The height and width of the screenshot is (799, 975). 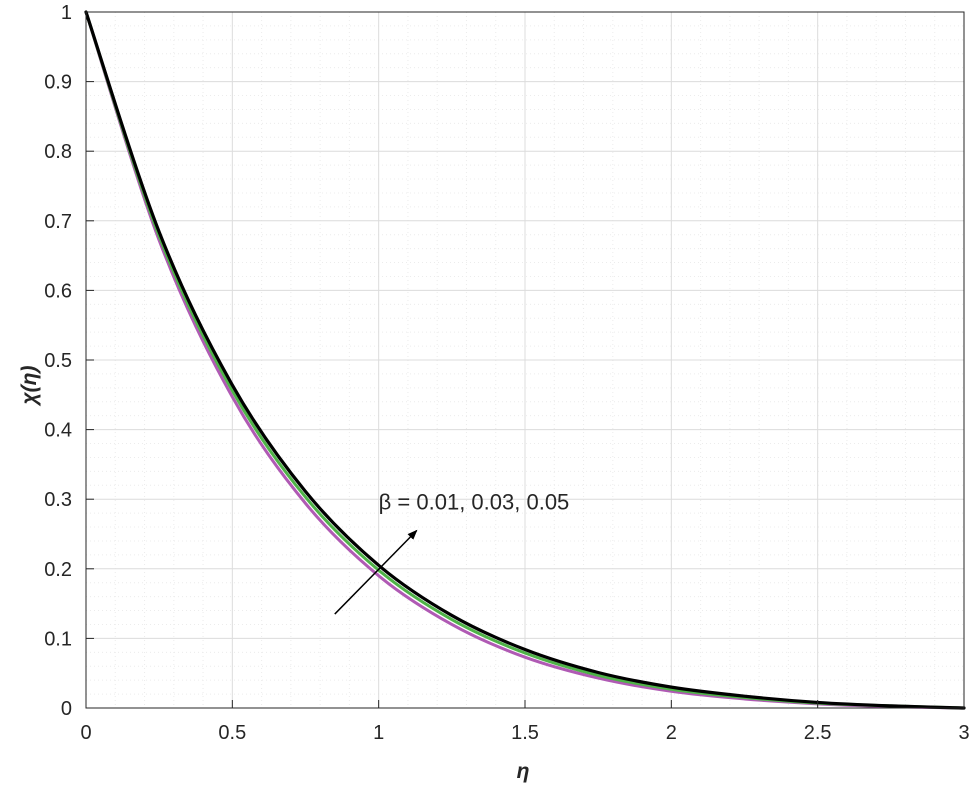 What do you see at coordinates (58, 500) in the screenshot?
I see `y-tick-label: 0.3` at bounding box center [58, 500].